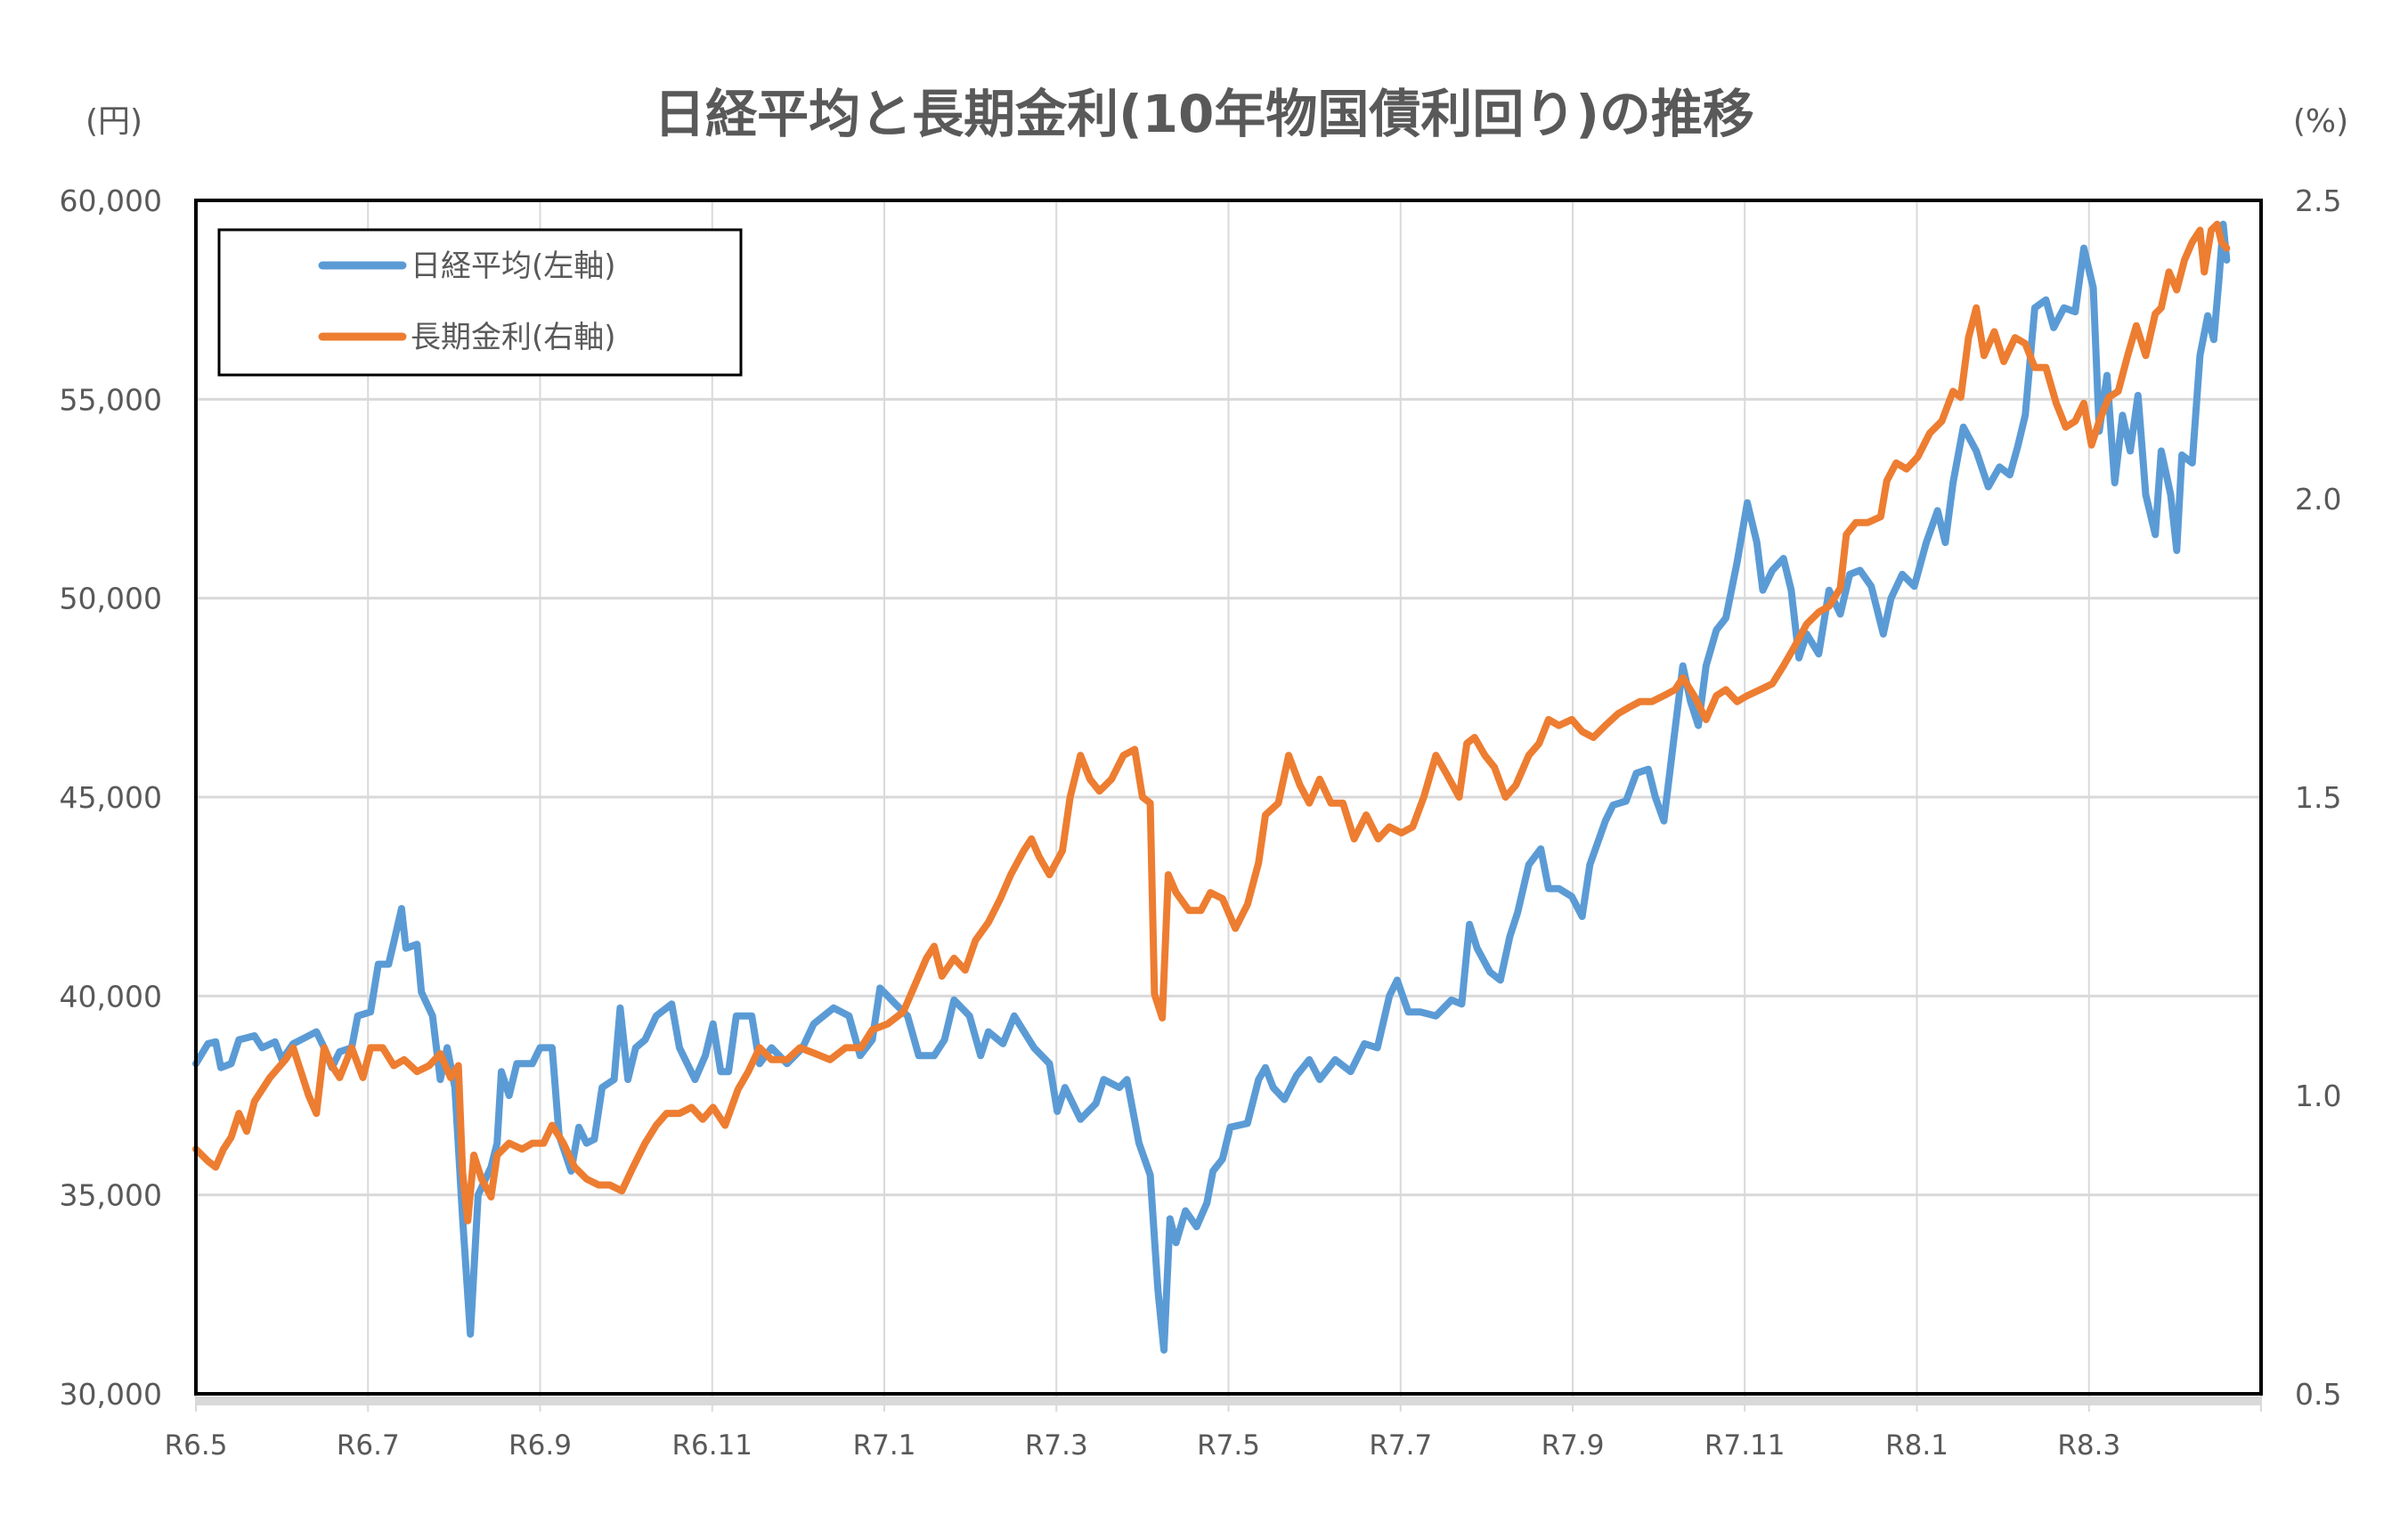  Describe the element at coordinates (2318, 200) in the screenshot. I see `y-right-tick-label: 2.5` at that location.